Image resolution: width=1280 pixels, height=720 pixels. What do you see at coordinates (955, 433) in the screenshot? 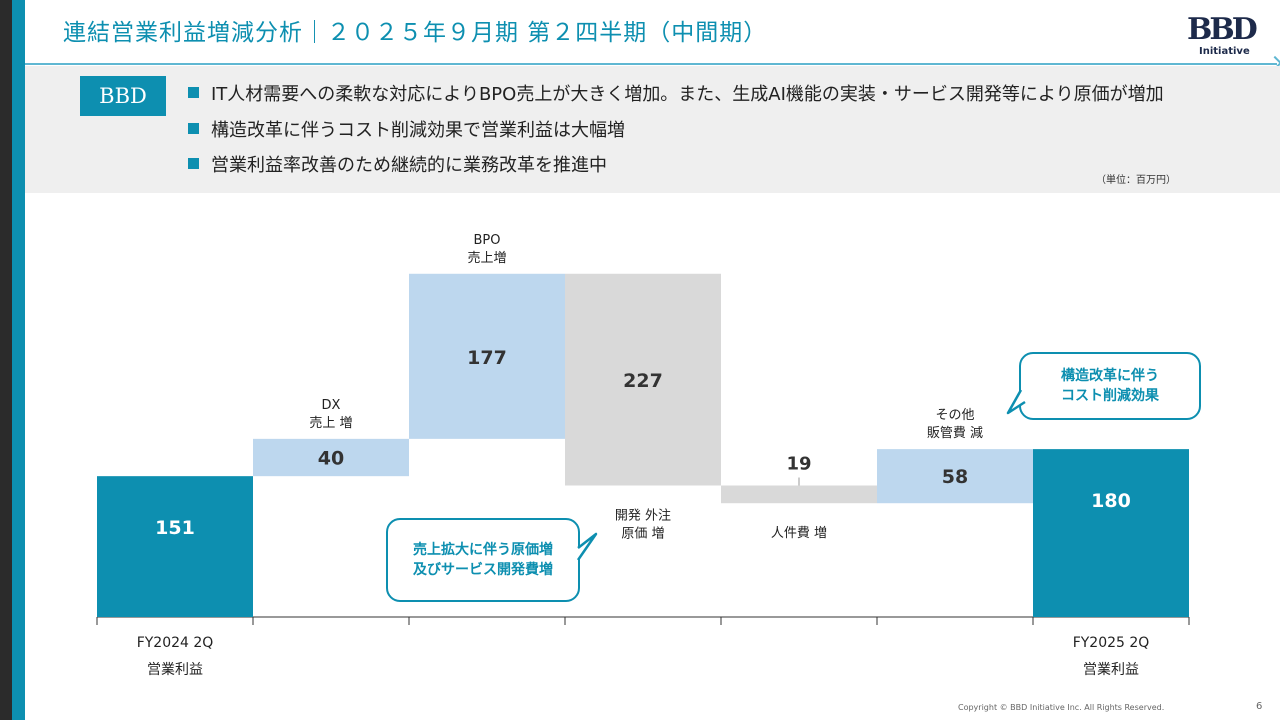
I see `category-label: 販管費 減` at bounding box center [955, 433].